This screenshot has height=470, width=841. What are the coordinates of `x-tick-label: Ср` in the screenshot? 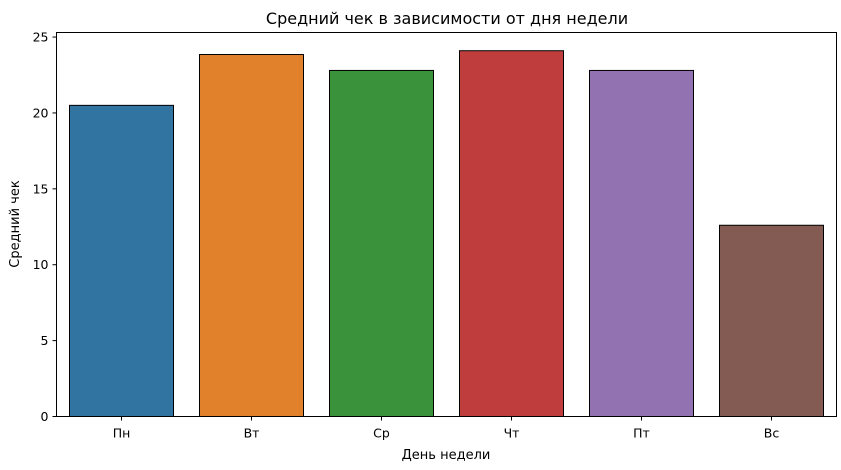 It's located at (381, 433).